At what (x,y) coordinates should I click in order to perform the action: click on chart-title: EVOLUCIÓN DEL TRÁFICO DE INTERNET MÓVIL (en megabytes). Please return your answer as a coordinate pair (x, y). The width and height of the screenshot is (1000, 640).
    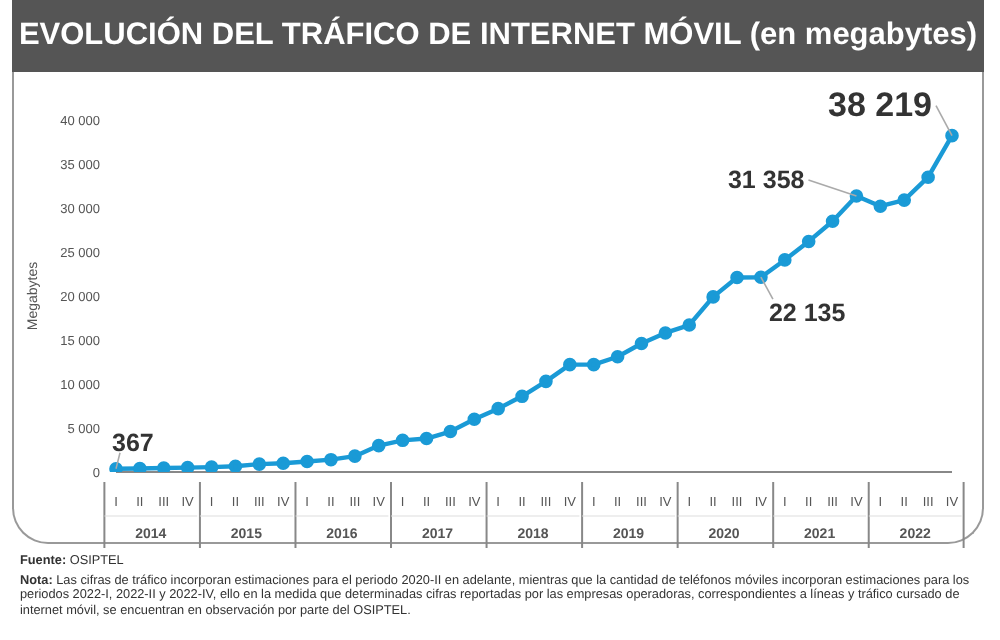
    Looking at the image, I should click on (498, 36).